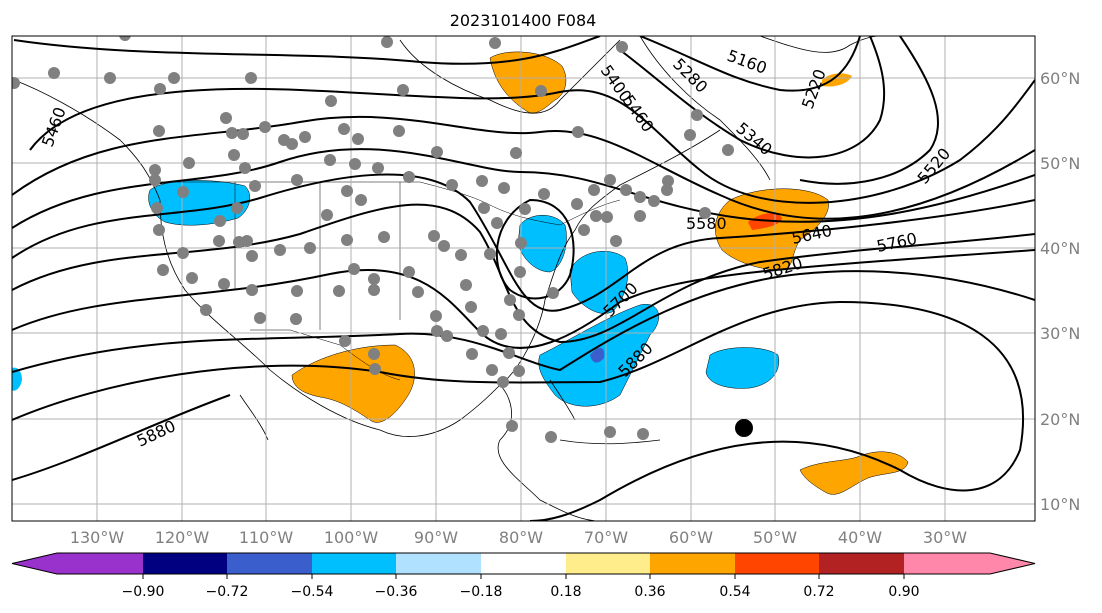 The height and width of the screenshot is (613, 1102). I want to click on longitude-label: 130°W, so click(97, 537).